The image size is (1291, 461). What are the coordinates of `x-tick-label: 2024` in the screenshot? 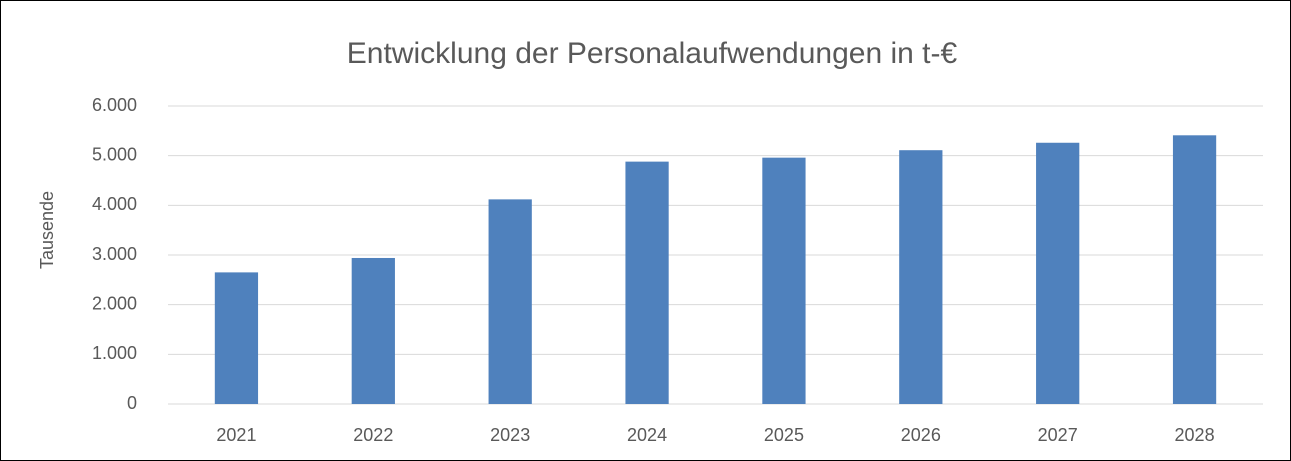 It's located at (647, 435).